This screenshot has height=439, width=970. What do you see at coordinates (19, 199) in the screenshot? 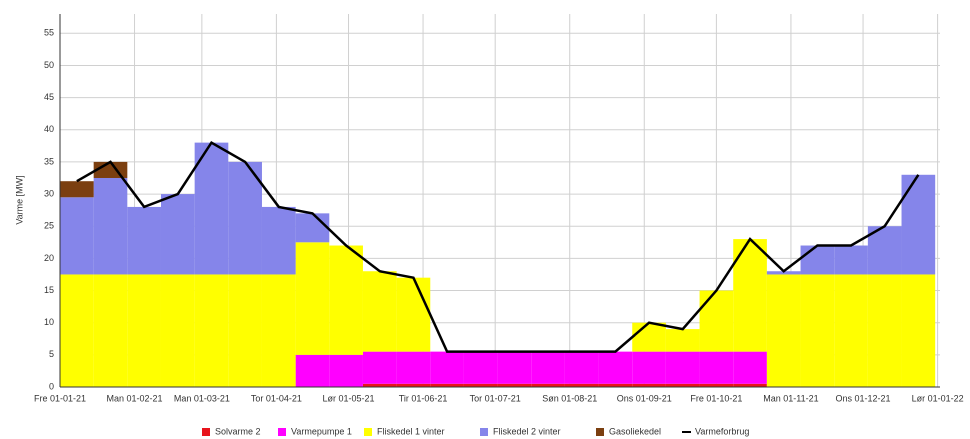
I see `y-axis-label: Varme [MW]` at bounding box center [19, 199].